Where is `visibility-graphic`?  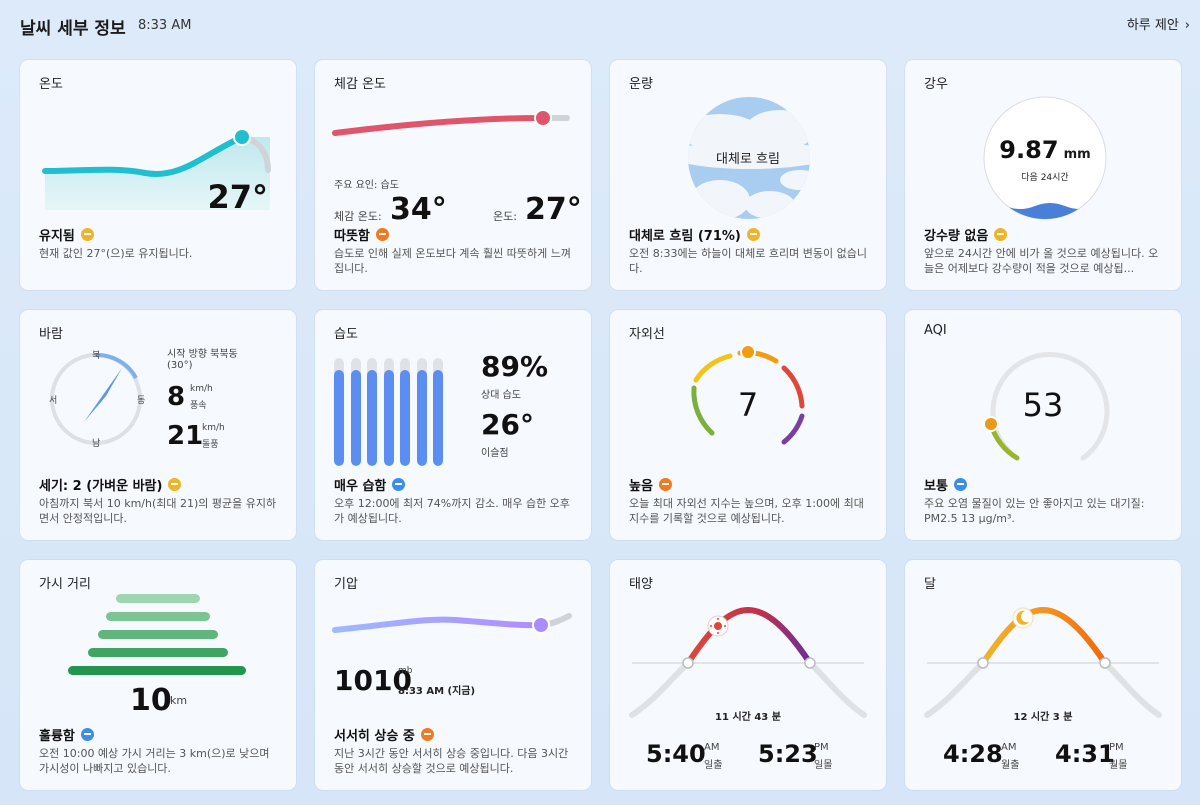 visibility-graphic is located at coordinates (157, 634).